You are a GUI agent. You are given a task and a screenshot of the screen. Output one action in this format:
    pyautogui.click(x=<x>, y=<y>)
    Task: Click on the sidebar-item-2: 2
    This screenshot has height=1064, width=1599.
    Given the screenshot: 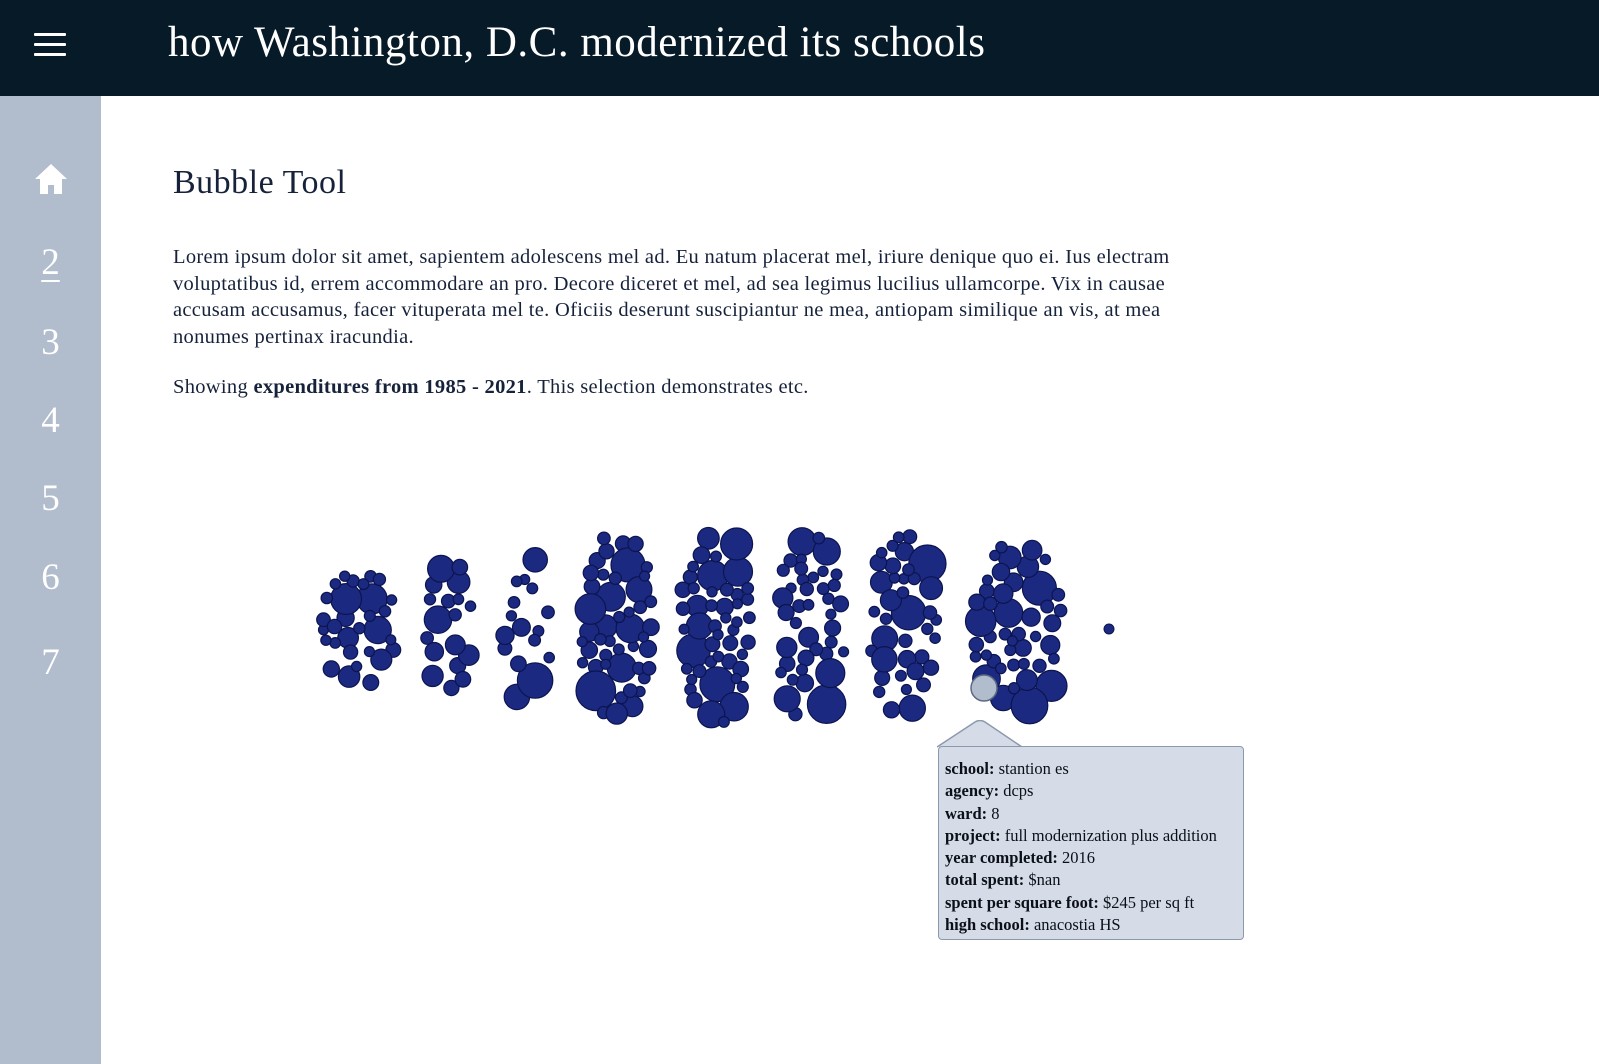 What is the action you would take?
    pyautogui.click(x=50, y=262)
    